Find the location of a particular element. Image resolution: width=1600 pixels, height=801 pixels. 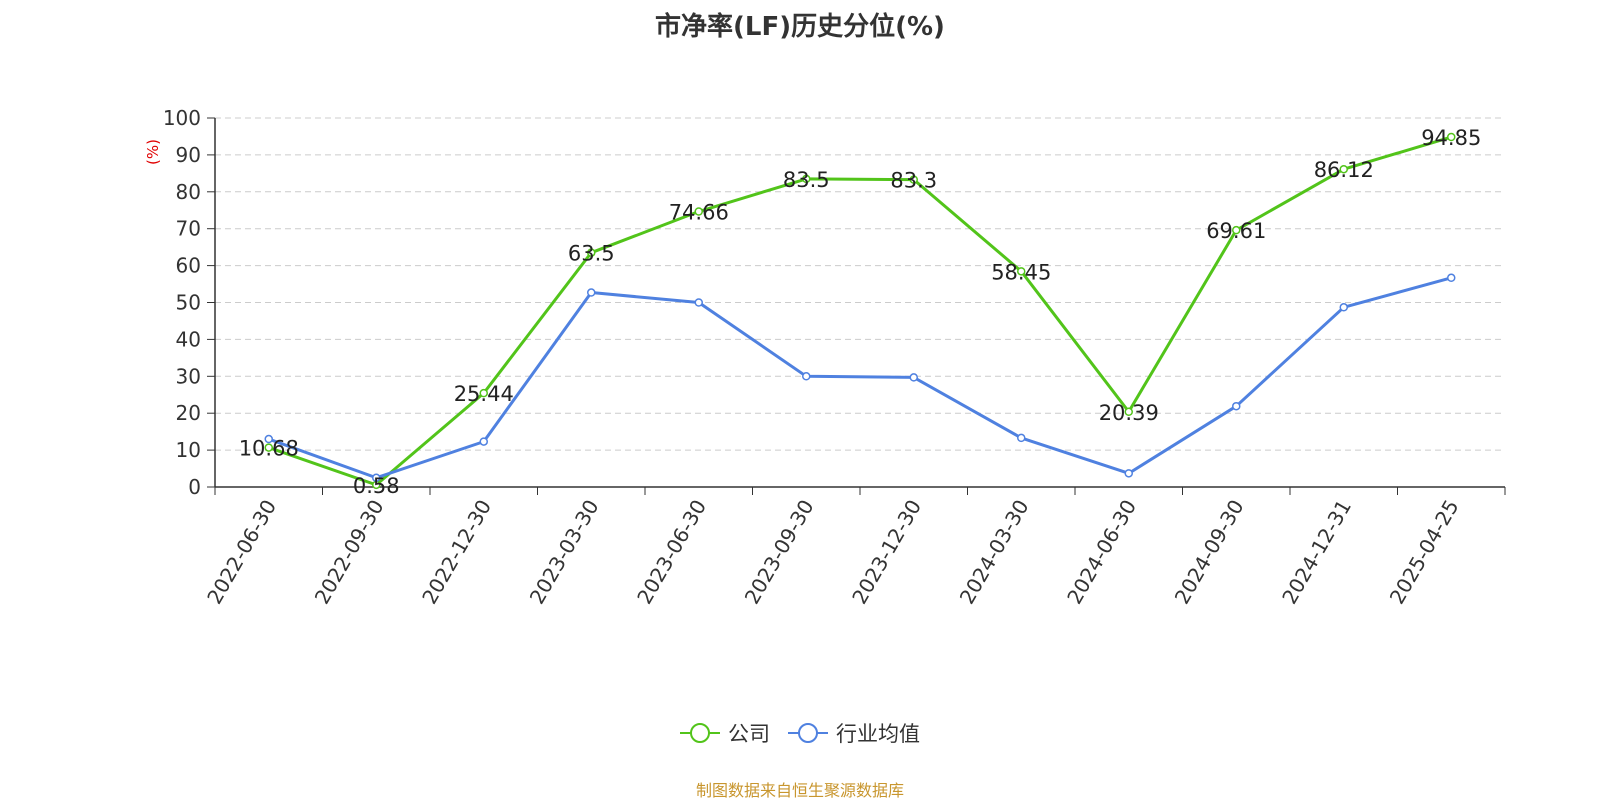

data-label-company: 0.58 is located at coordinates (376, 486).